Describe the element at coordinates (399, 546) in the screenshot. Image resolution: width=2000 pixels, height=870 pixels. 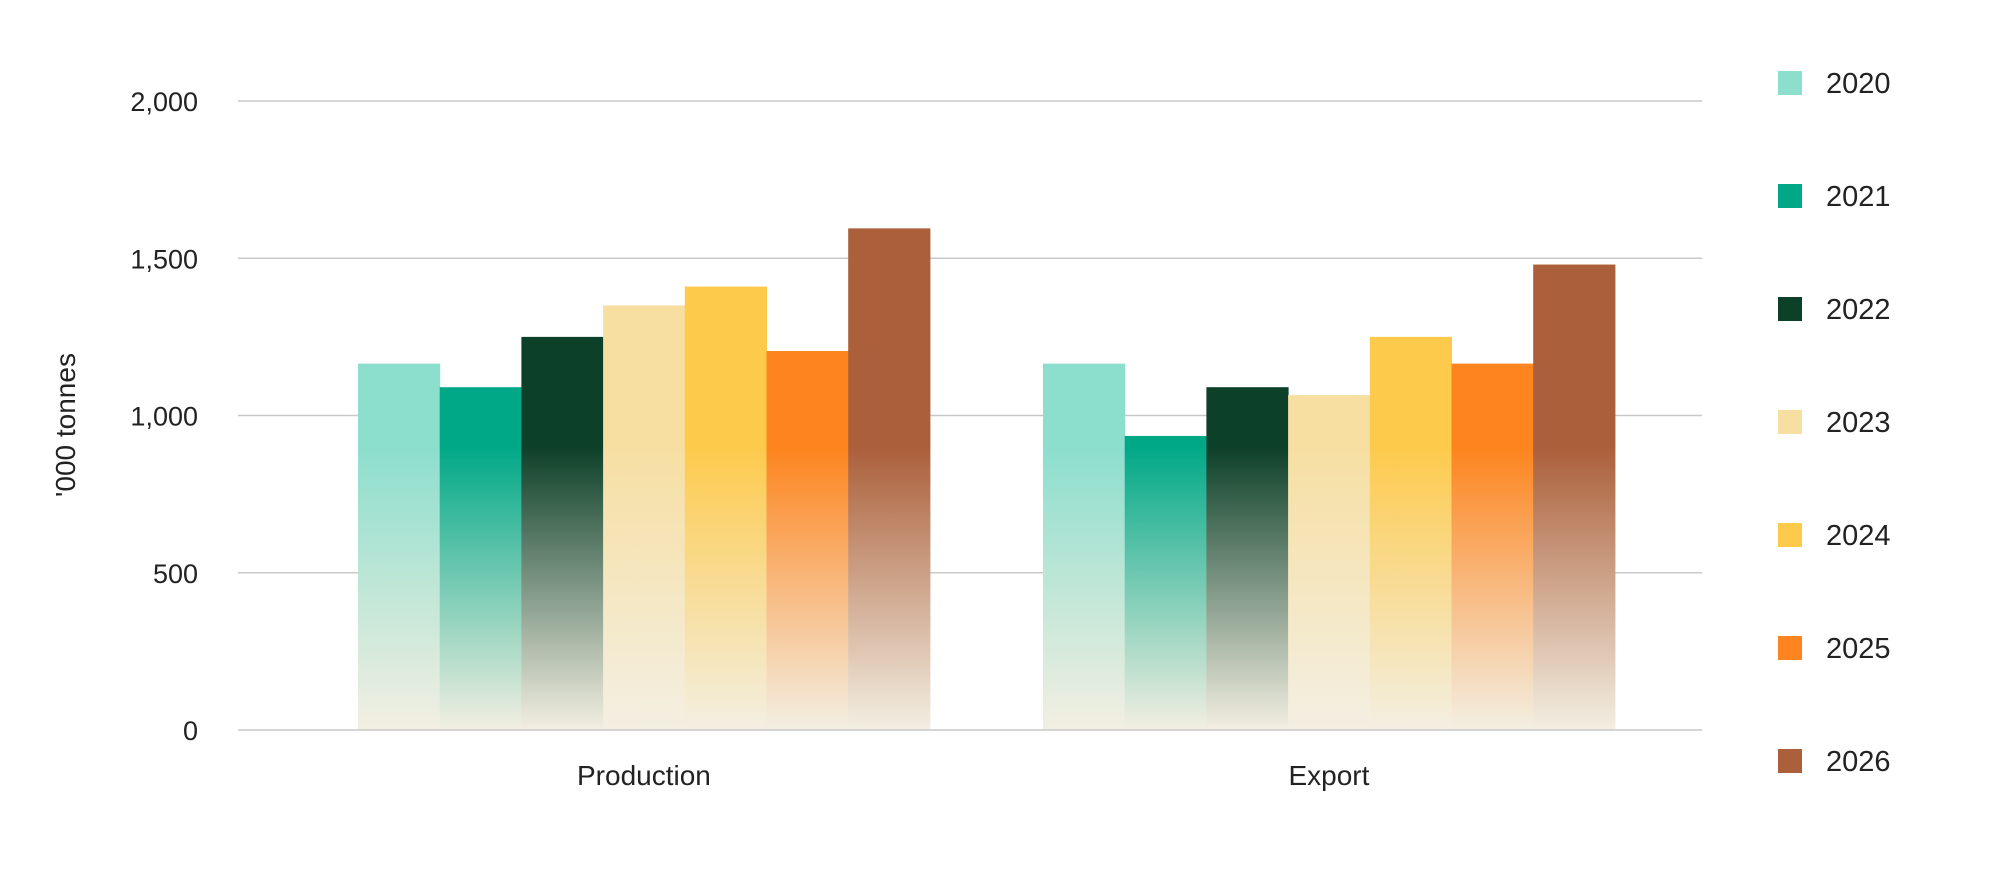
I see `bar-production-2020` at that location.